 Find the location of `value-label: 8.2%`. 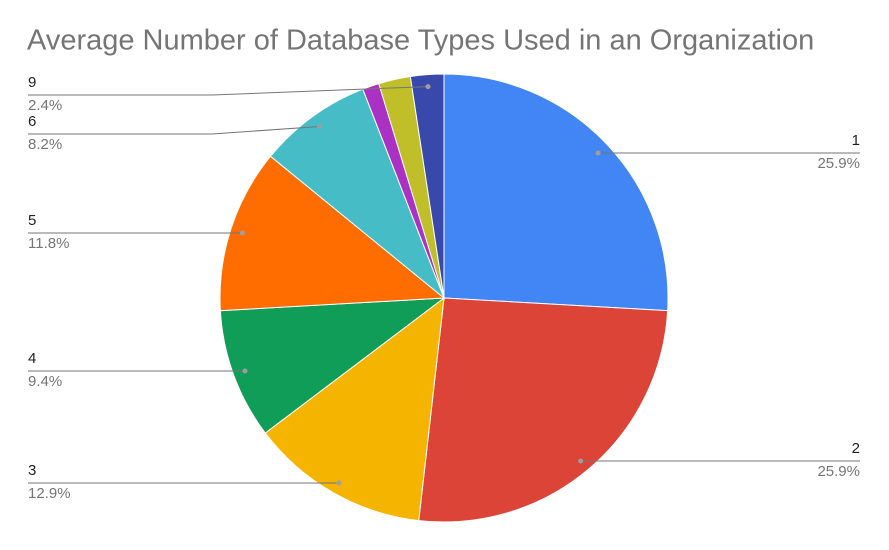

value-label: 8.2% is located at coordinates (45, 144).